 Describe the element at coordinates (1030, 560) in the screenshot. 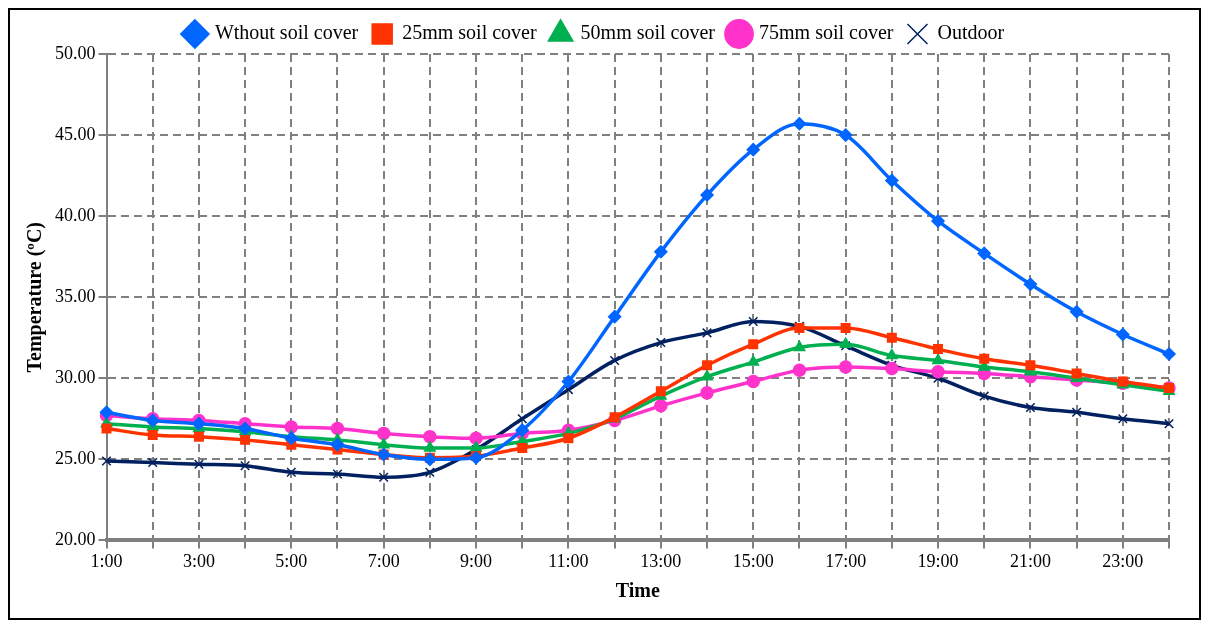

I see `x-tick-label: 21:00` at that location.